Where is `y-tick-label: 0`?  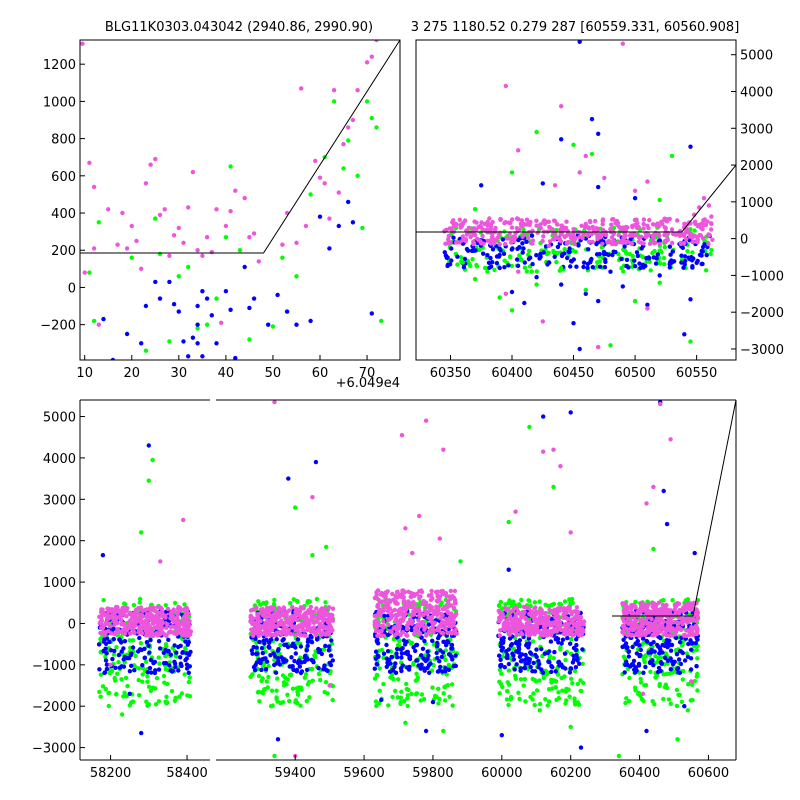
y-tick-label: 0 is located at coordinates (72, 288).